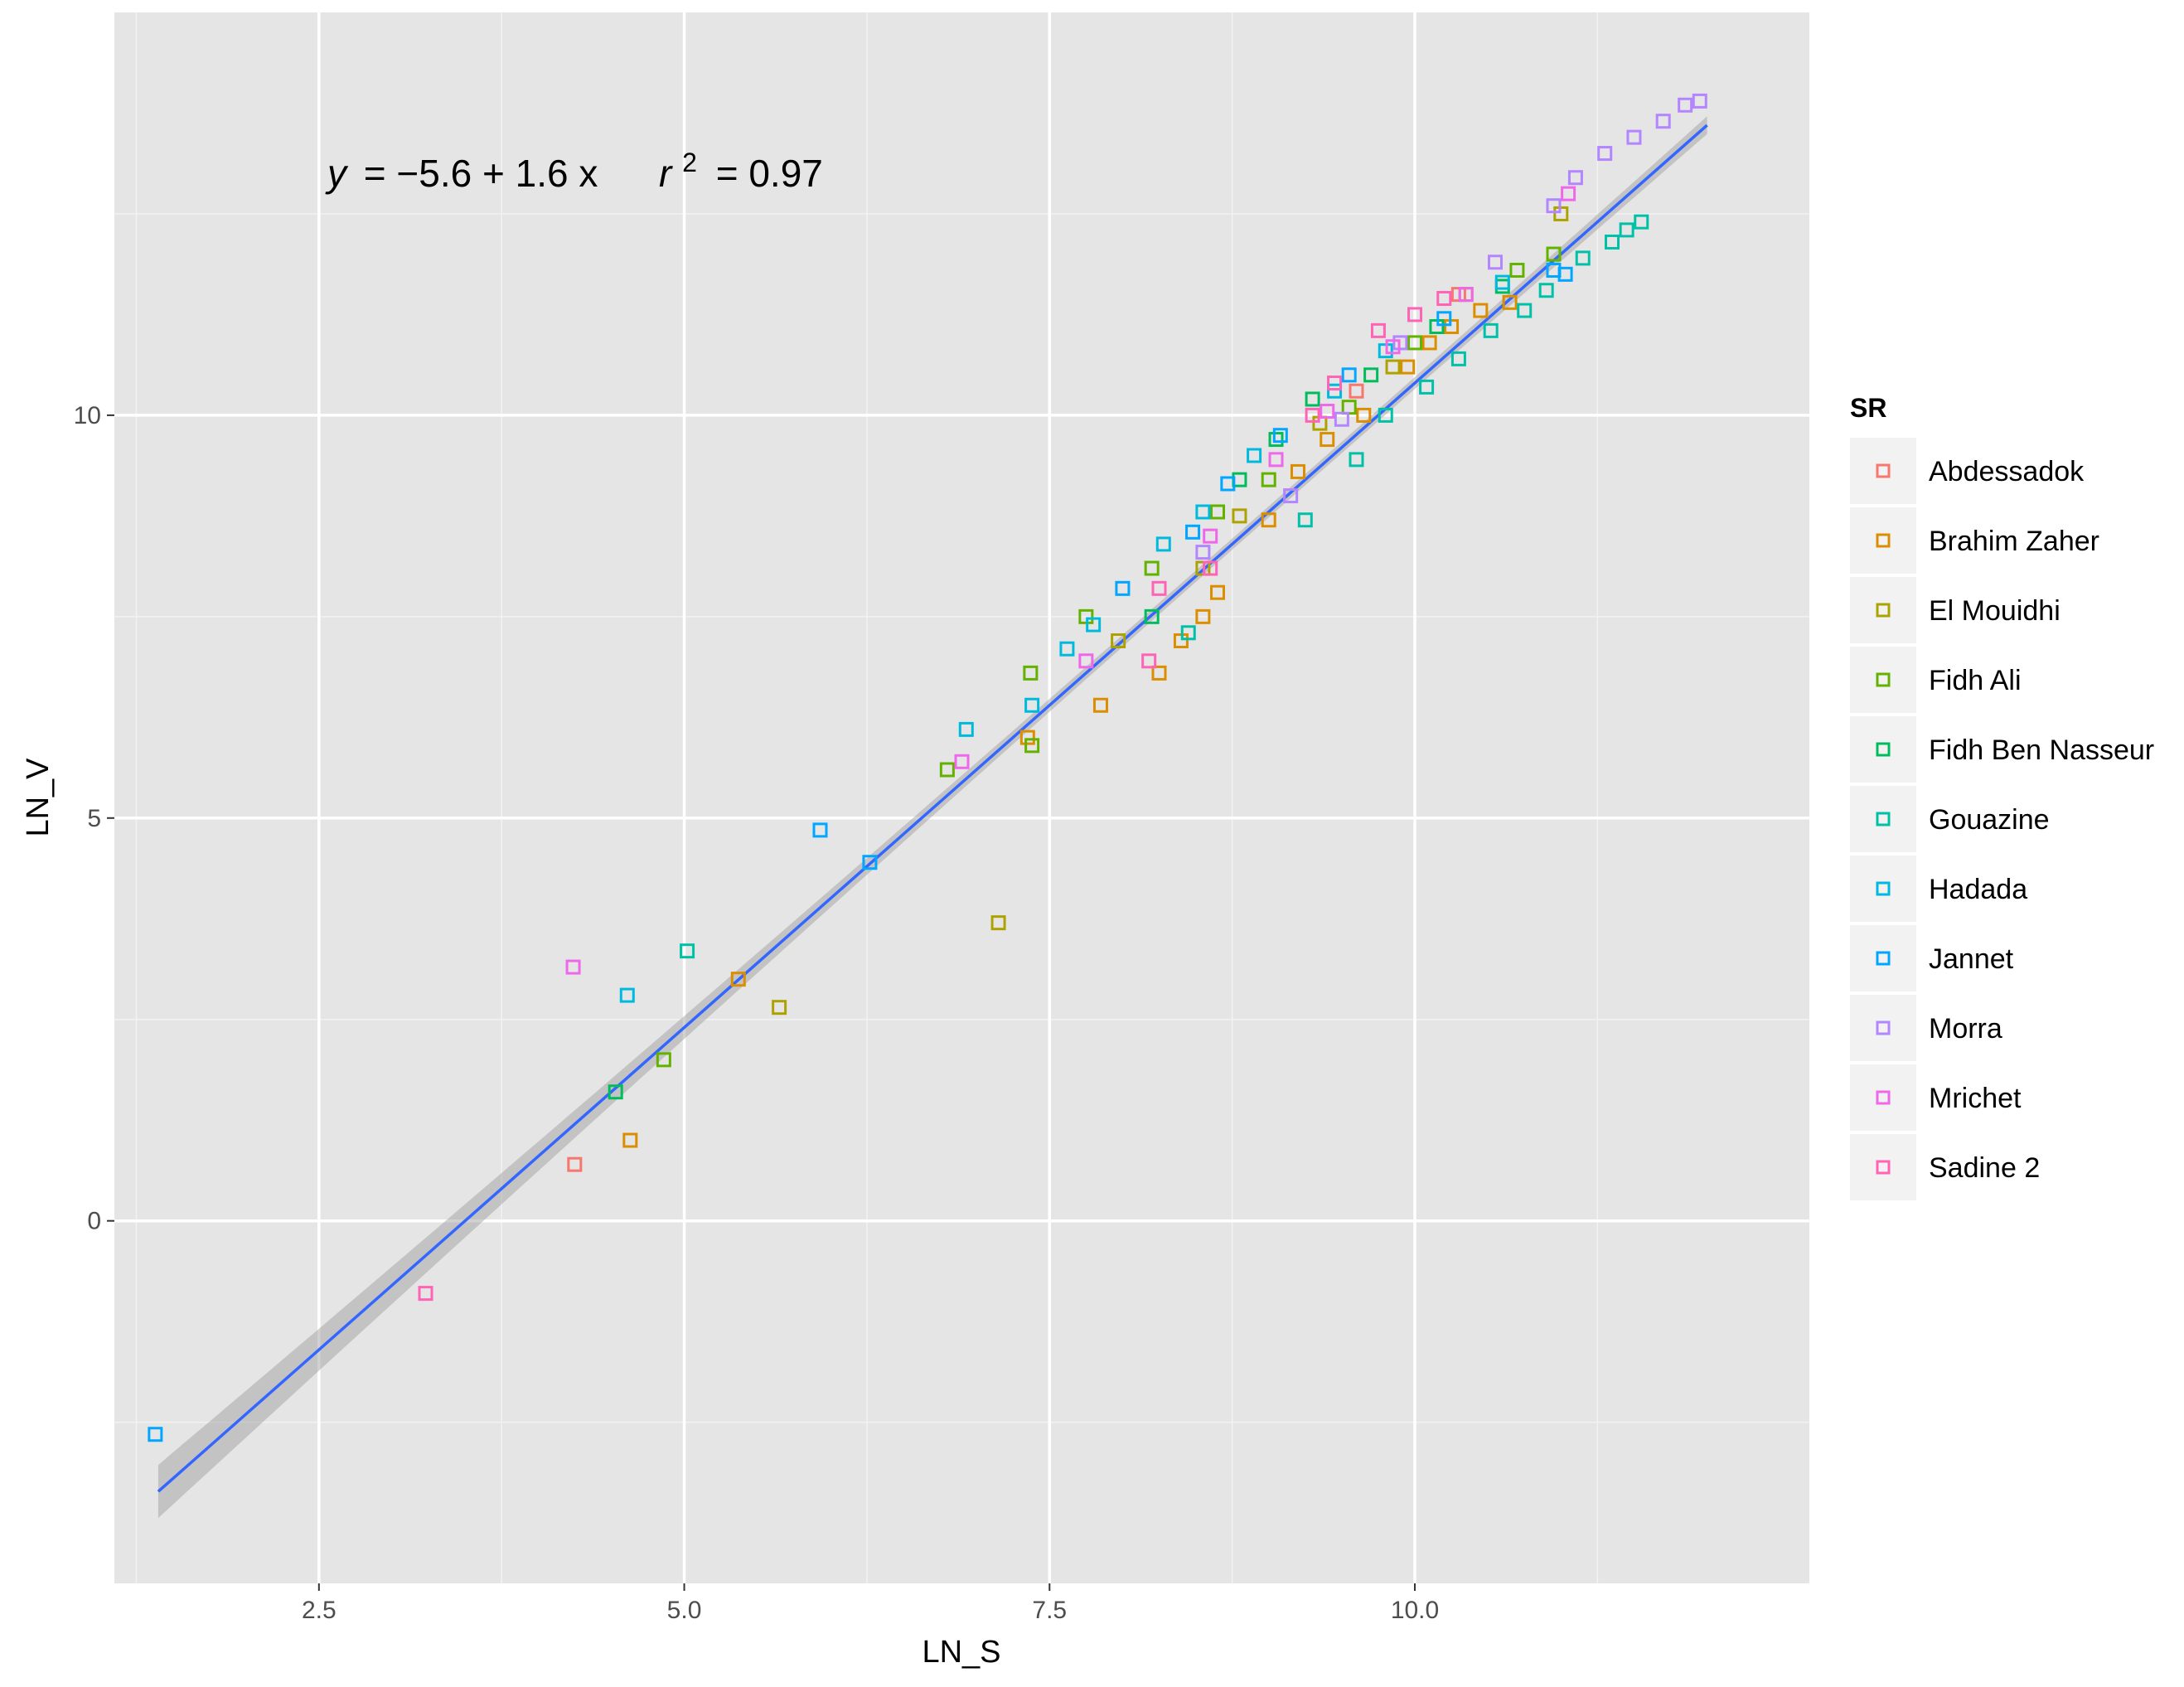 This screenshot has width=2184, height=1687. Describe the element at coordinates (2041, 750) in the screenshot. I see `legend-label: Fidh Ben Nasseur` at that location.